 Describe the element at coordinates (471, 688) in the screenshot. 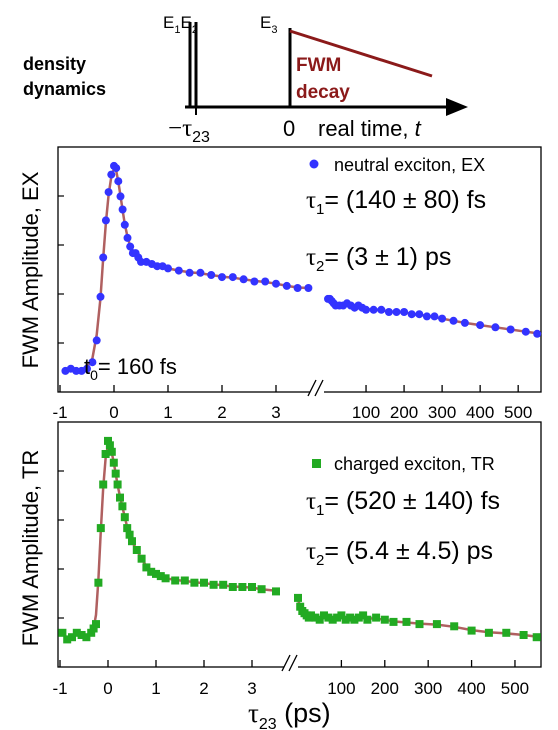

I see `x-tick-label: 400` at that location.